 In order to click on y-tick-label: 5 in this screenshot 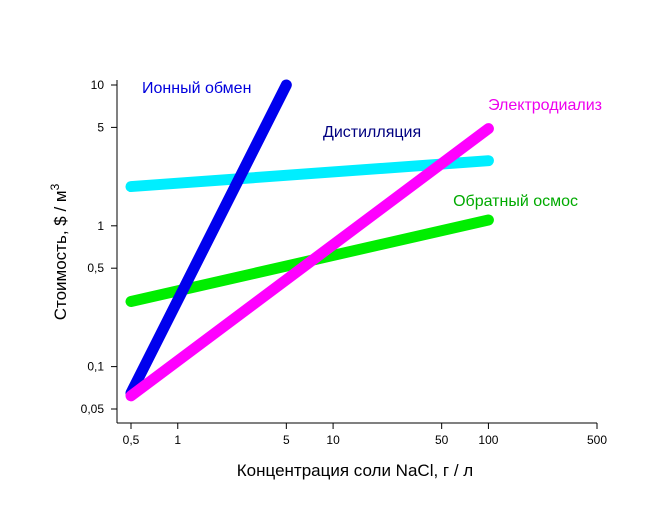, I will do `click(100, 127)`.